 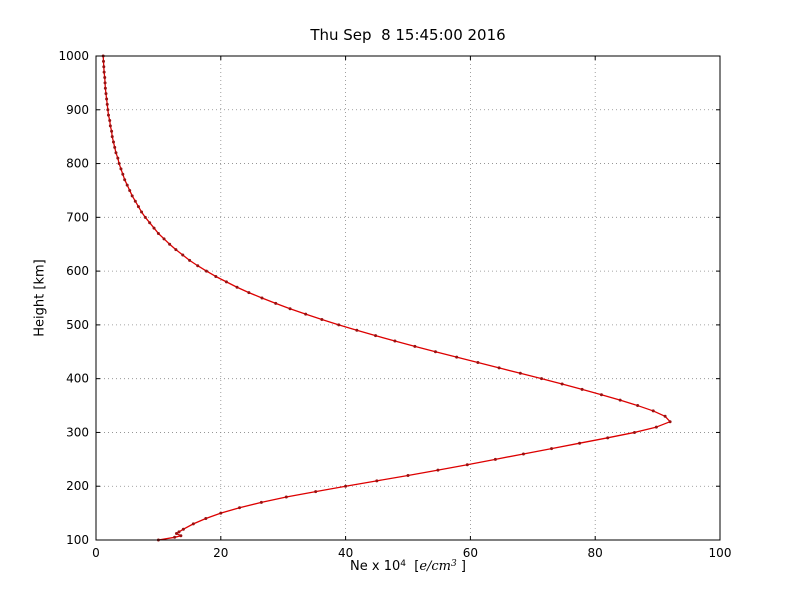 I want to click on x-label-exponent: 4, so click(x=403, y=564).